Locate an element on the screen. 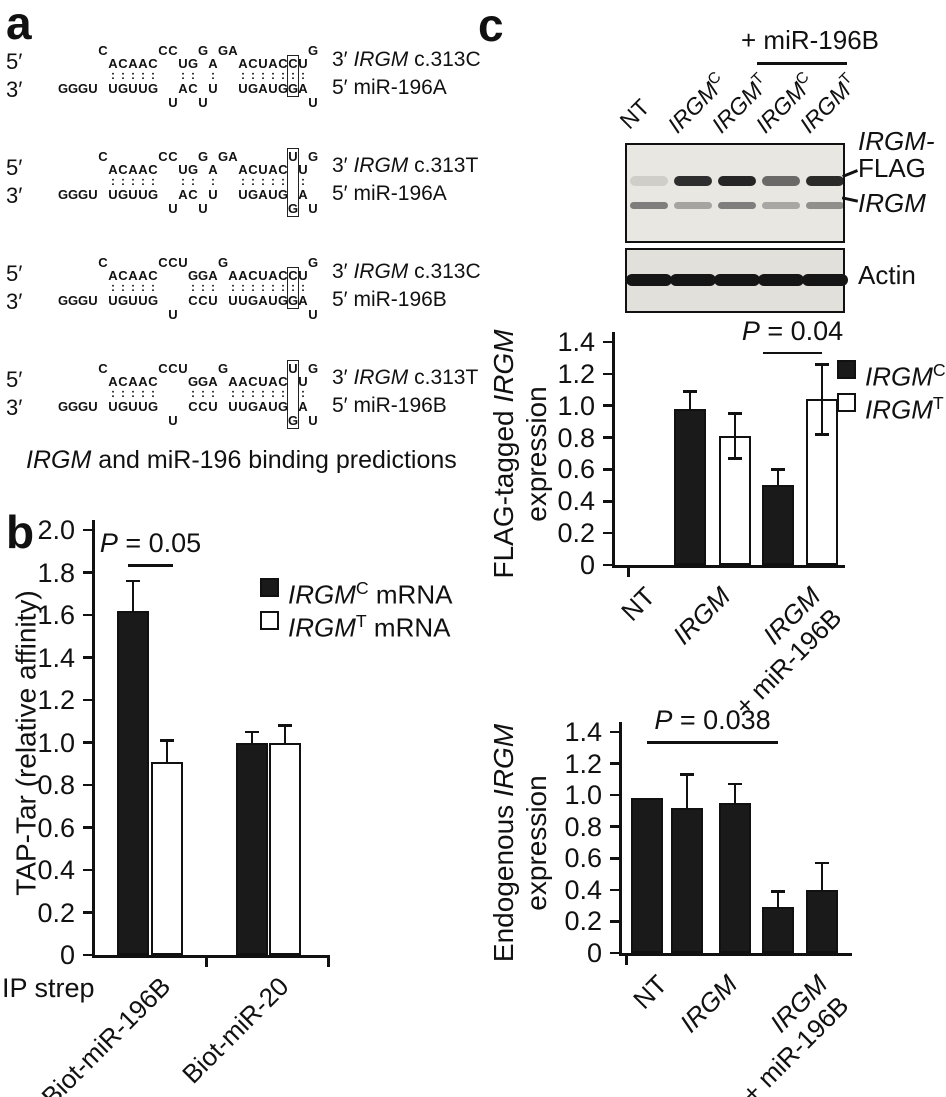 The image size is (946, 1097). panel-a-caption: IRGM and miR-196 binding predictions is located at coordinates (241, 460).